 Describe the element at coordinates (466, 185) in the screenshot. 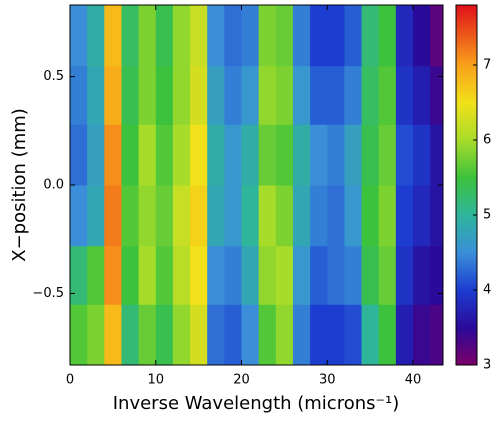

I see `colorbar` at that location.